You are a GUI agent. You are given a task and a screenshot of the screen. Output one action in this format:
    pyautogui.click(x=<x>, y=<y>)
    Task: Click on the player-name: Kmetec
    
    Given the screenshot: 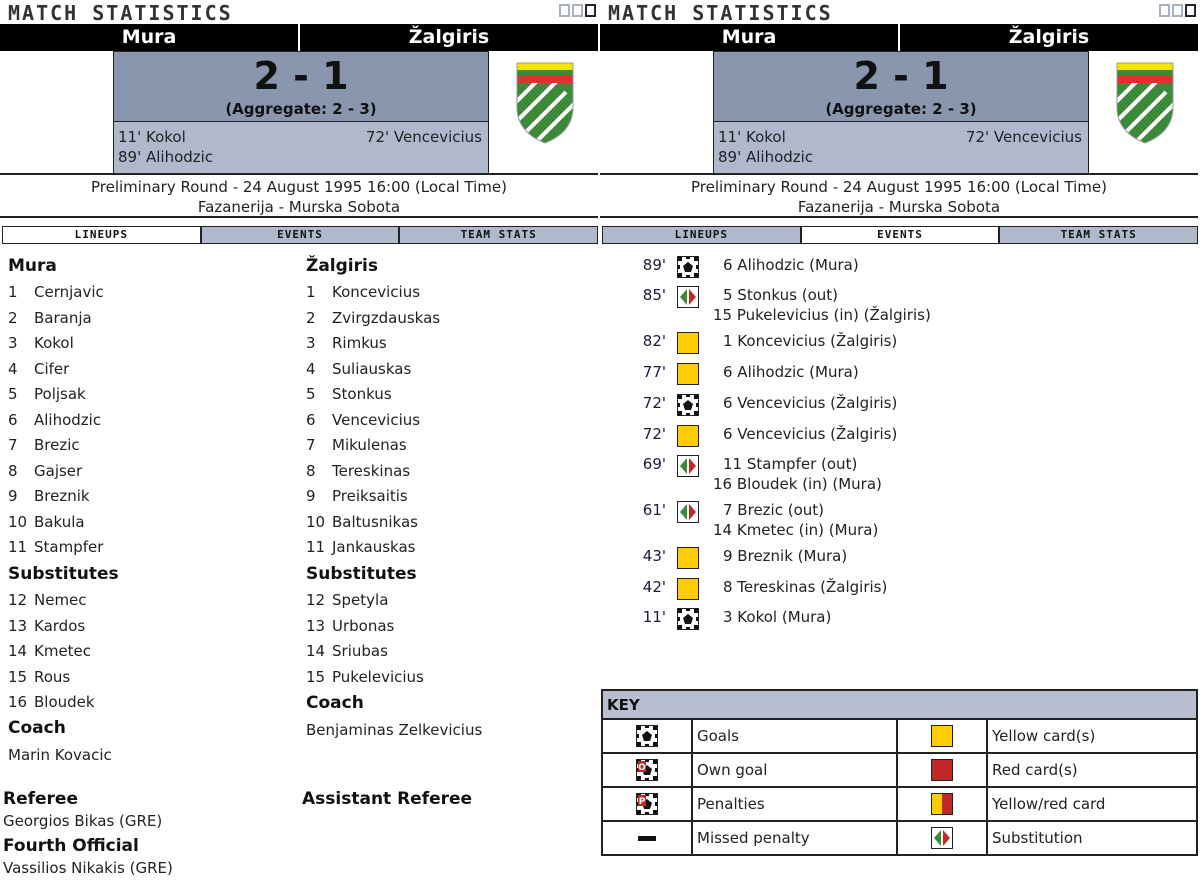 What is the action you would take?
    pyautogui.click(x=63, y=651)
    